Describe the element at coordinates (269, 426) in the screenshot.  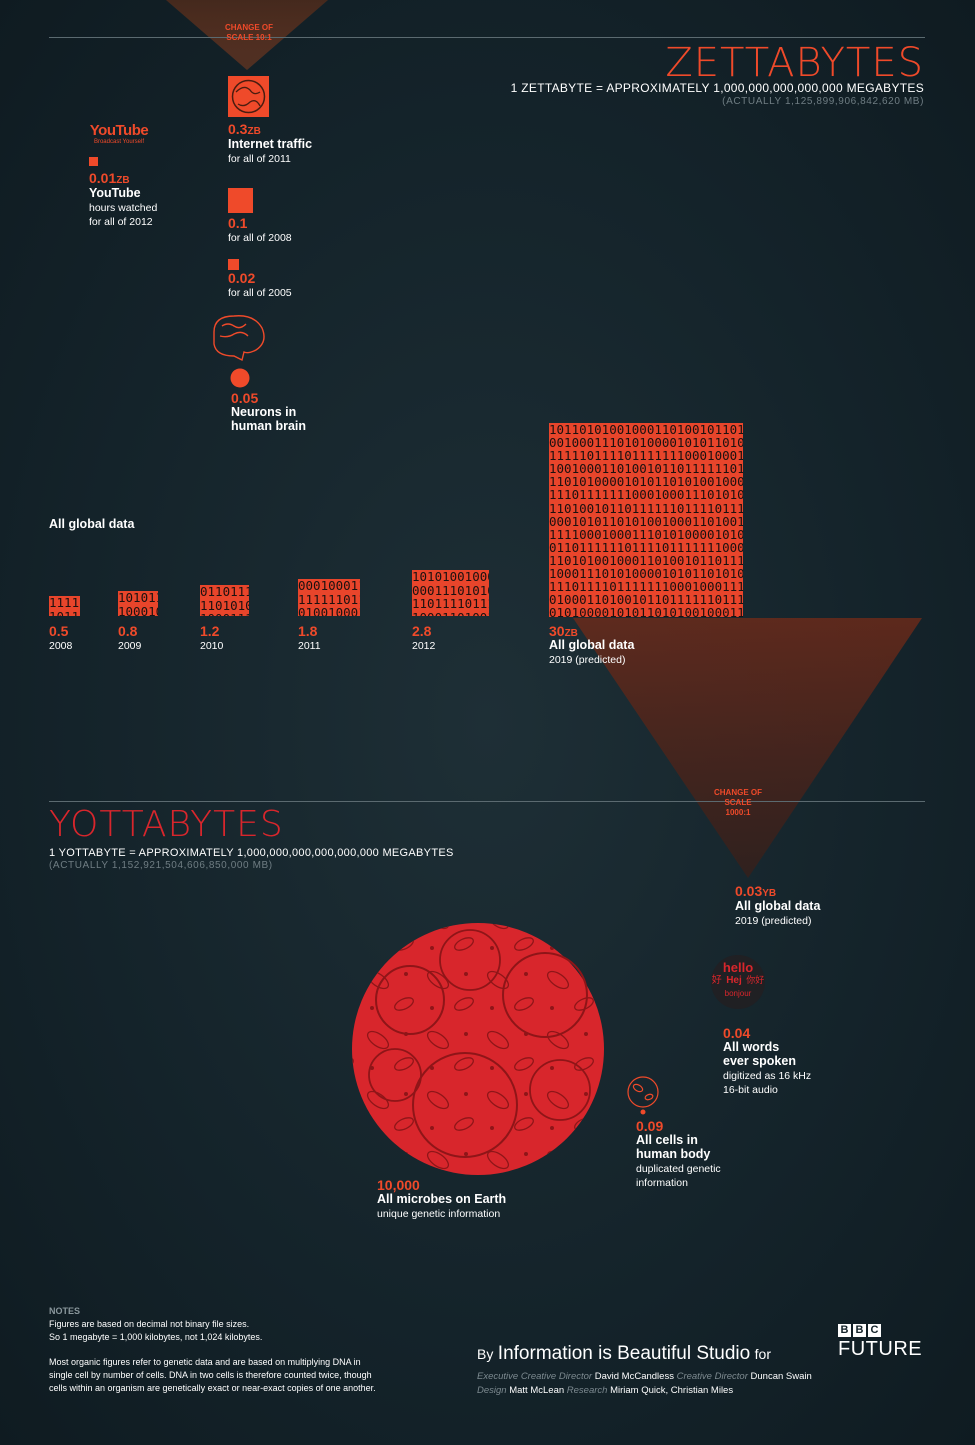
I see `neurons-label-2: human brain` at that location.